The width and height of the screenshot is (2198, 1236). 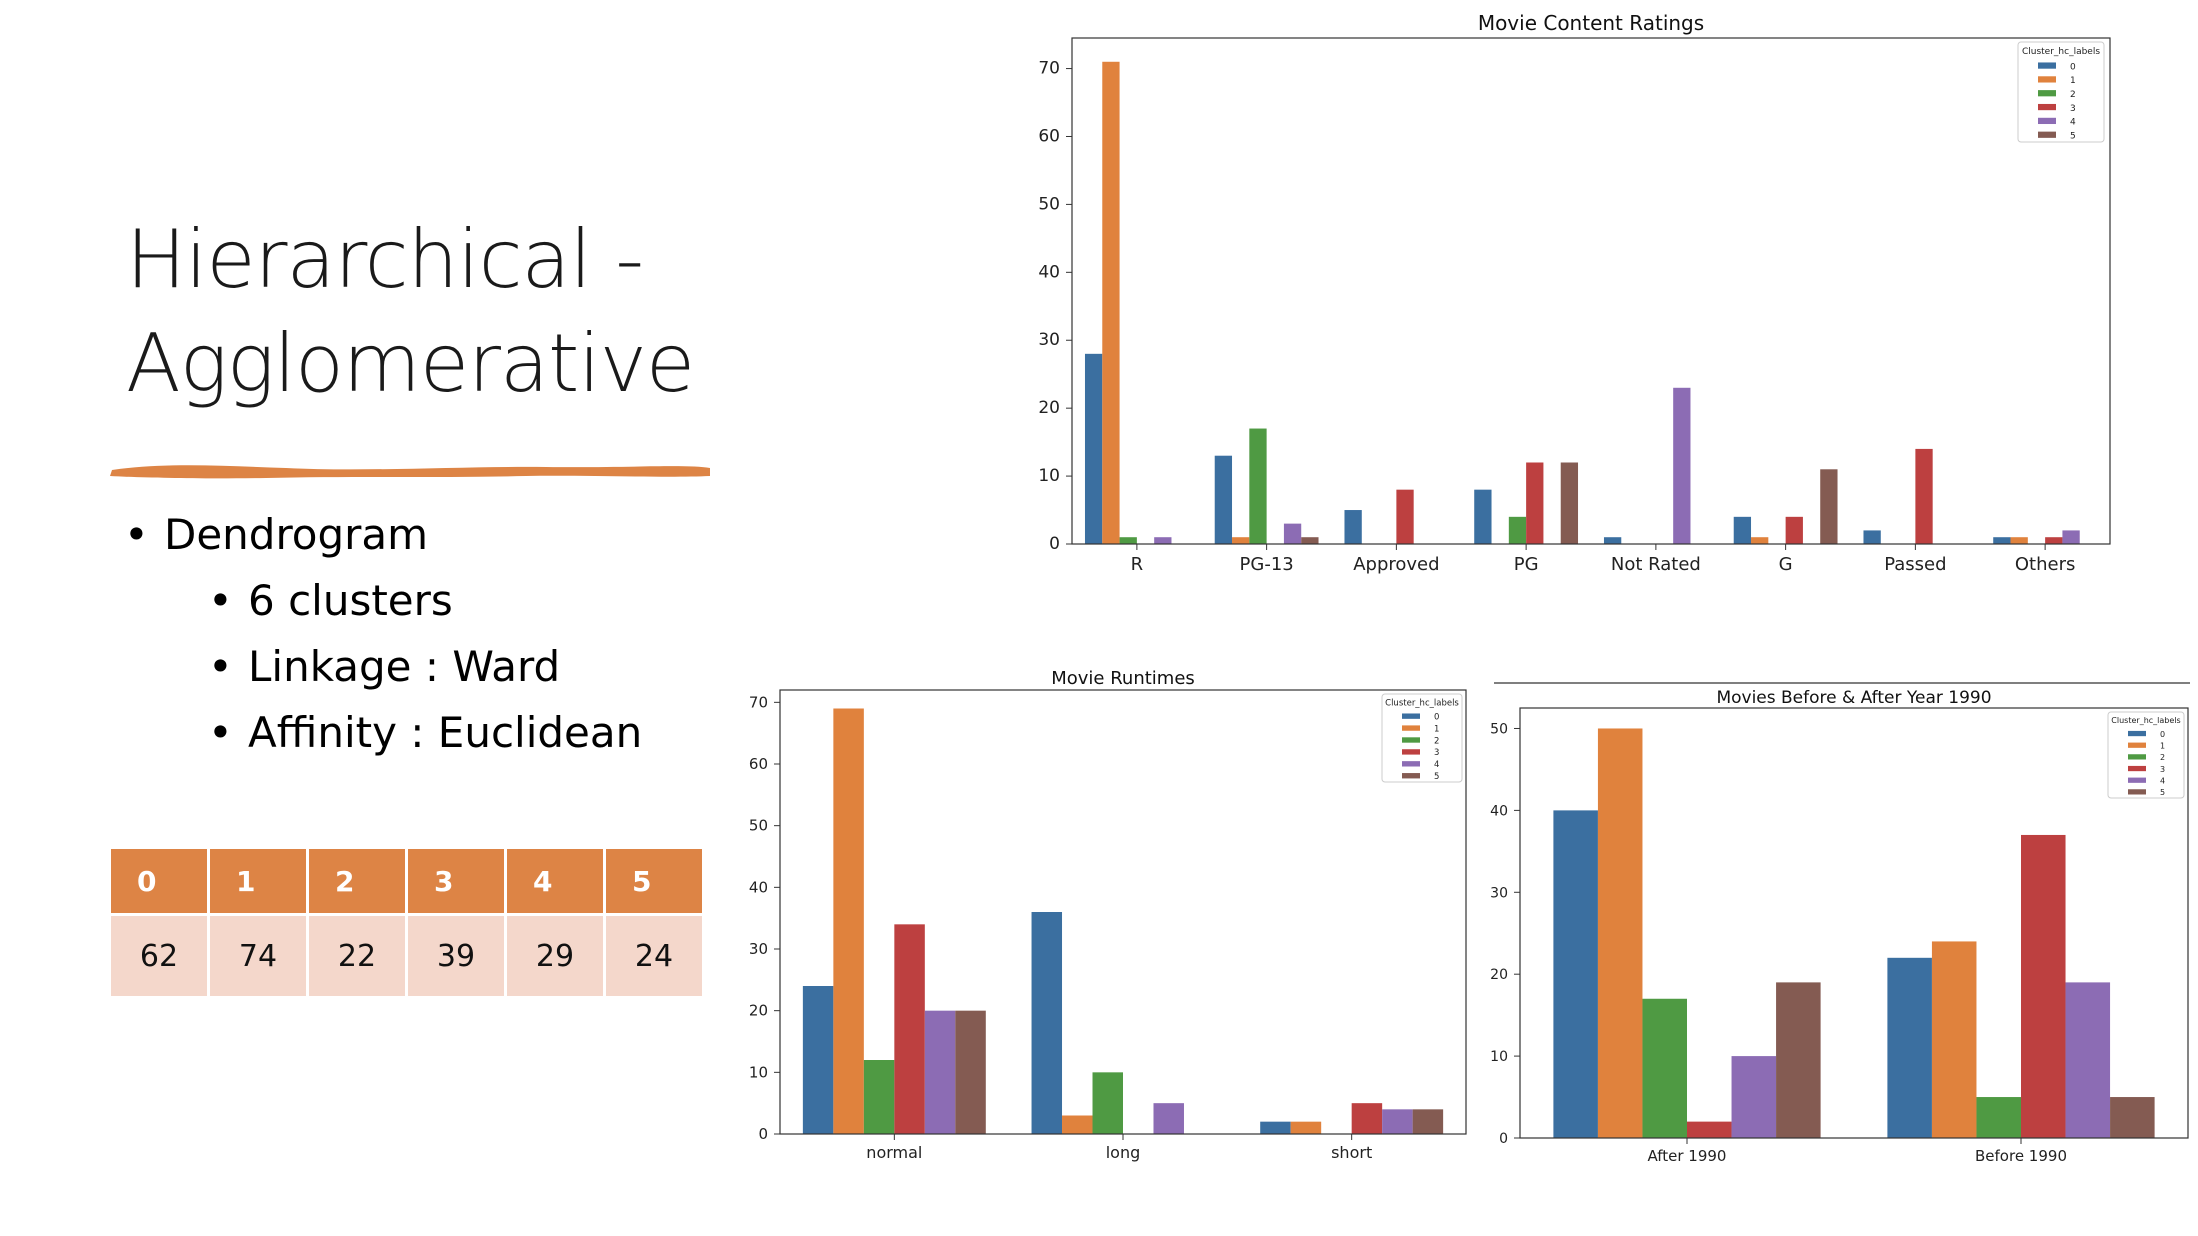 What do you see at coordinates (1687, 1156) in the screenshot?
I see `x-tick-label: After 1990` at bounding box center [1687, 1156].